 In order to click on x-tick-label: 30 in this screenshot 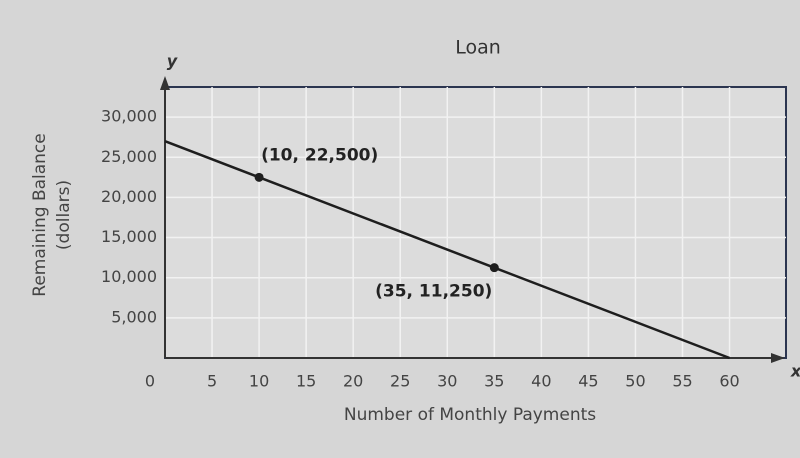, I will do `click(447, 381)`.